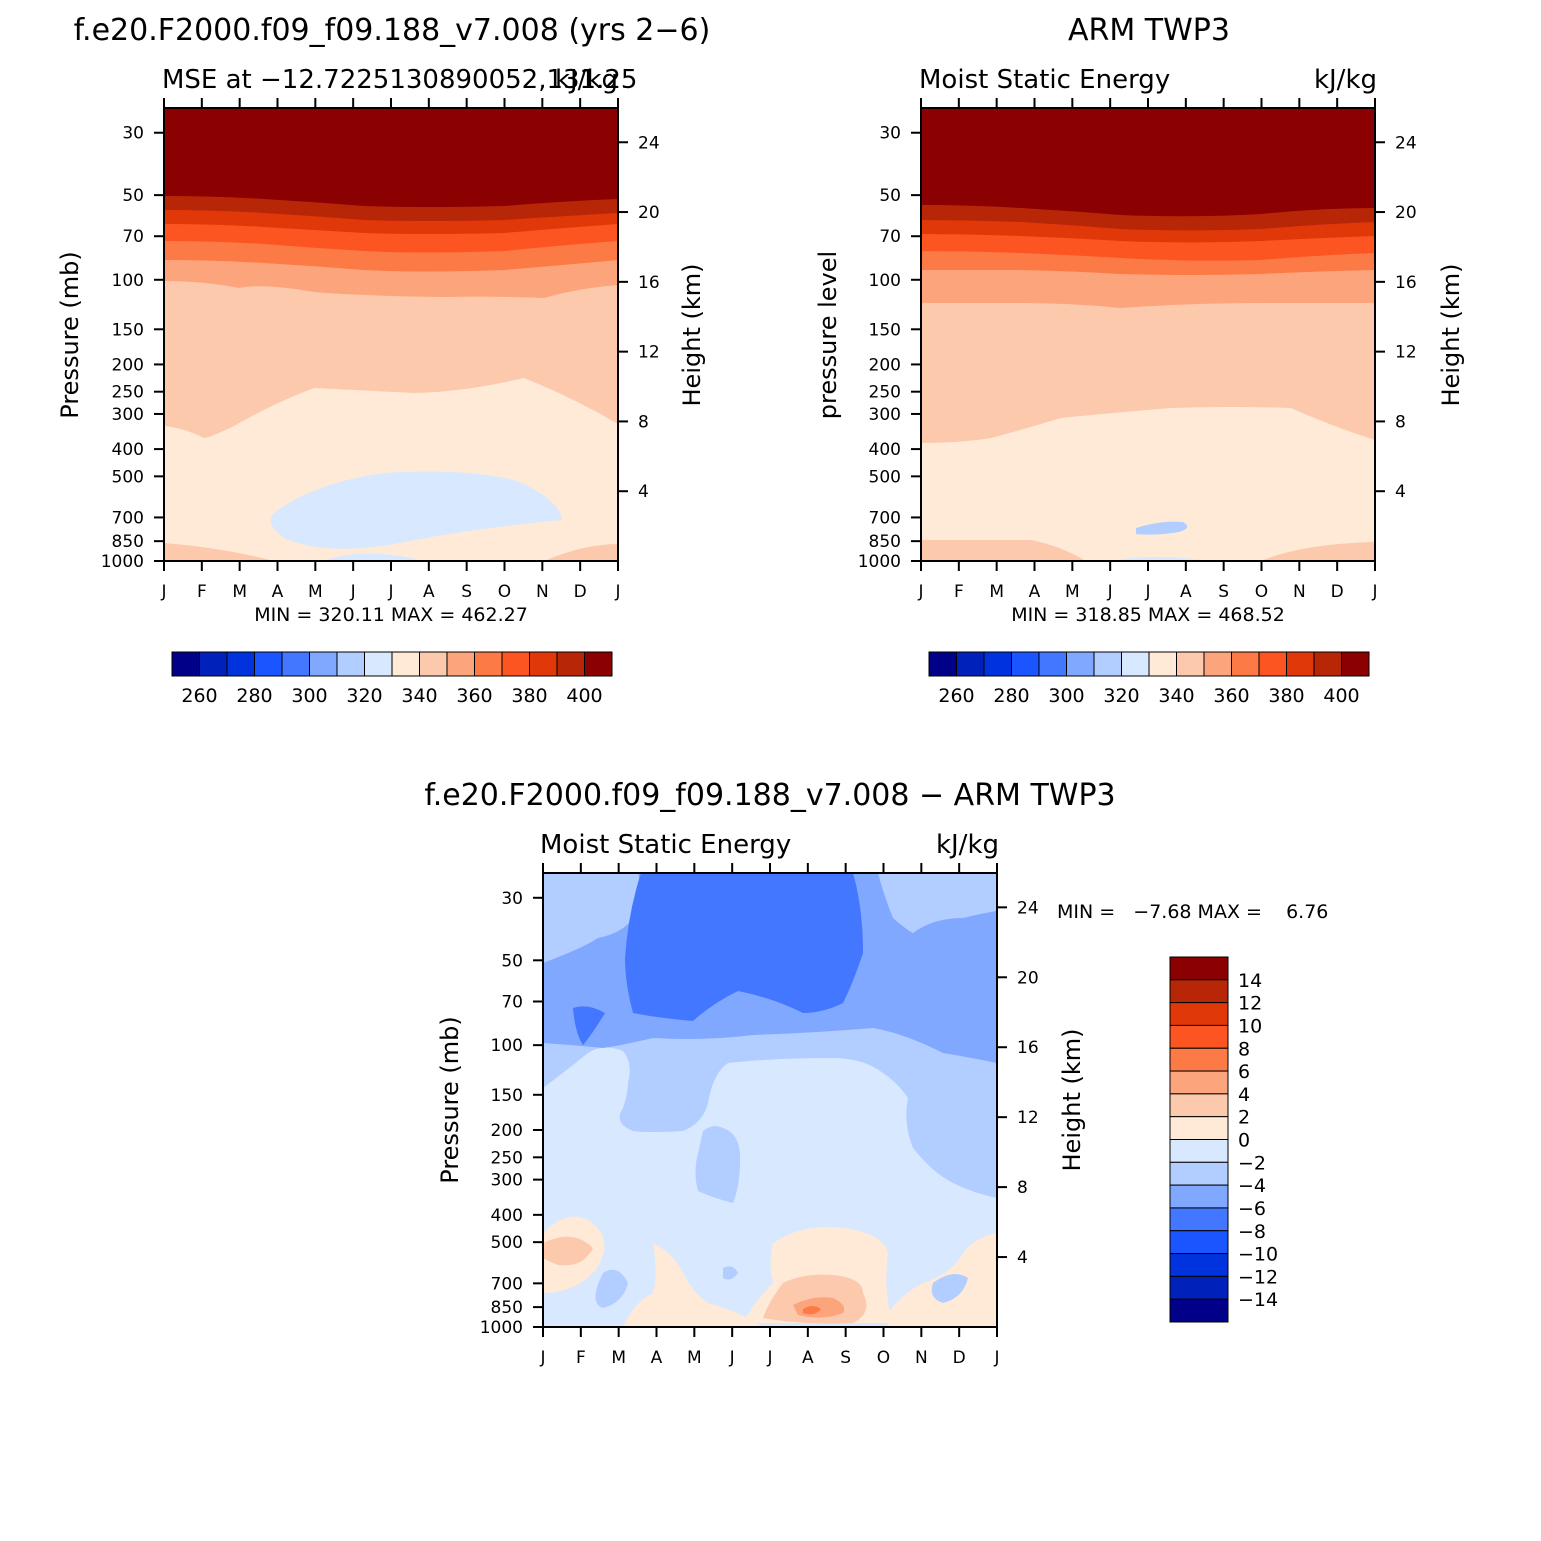  Describe the element at coordinates (581, 1358) in the screenshot. I see `panel-diff-x-tick-label: F` at that location.